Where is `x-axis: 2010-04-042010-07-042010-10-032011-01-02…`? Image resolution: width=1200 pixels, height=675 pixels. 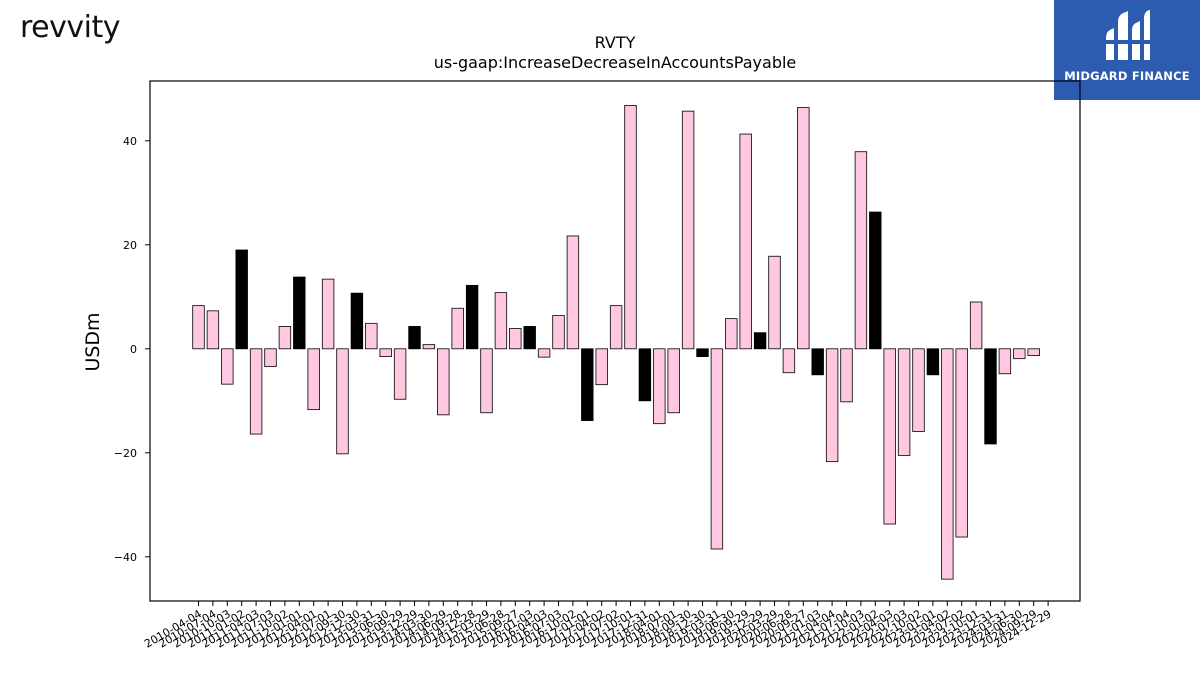
x-axis: 2010-04-042010-07-042010-10-032011-01-02… is located at coordinates (598, 626).